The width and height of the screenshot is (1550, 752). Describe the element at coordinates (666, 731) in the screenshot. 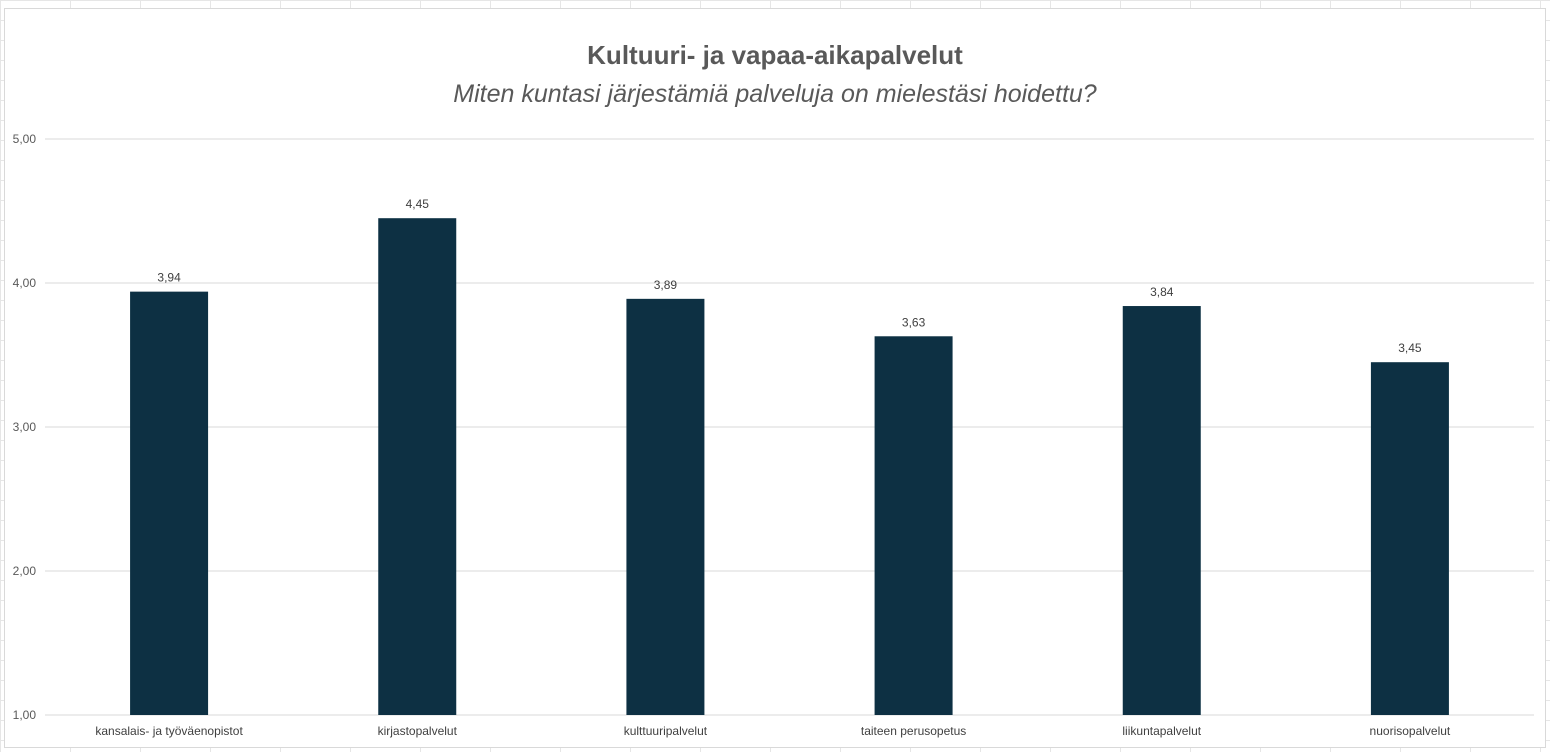

I see `category-label: kulttuuripalvelut` at that location.